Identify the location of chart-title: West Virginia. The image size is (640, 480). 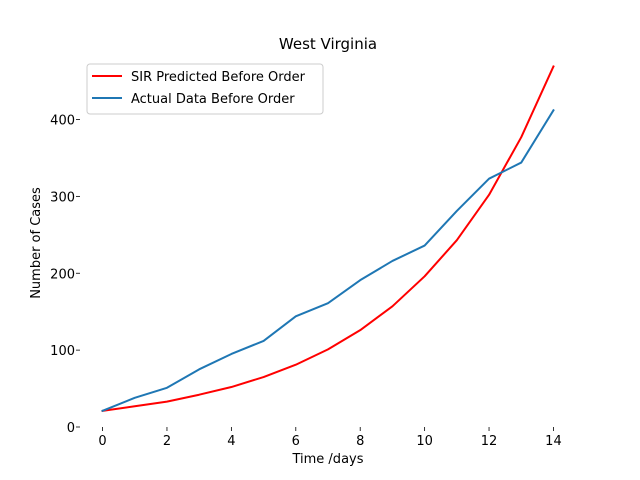
(328, 44).